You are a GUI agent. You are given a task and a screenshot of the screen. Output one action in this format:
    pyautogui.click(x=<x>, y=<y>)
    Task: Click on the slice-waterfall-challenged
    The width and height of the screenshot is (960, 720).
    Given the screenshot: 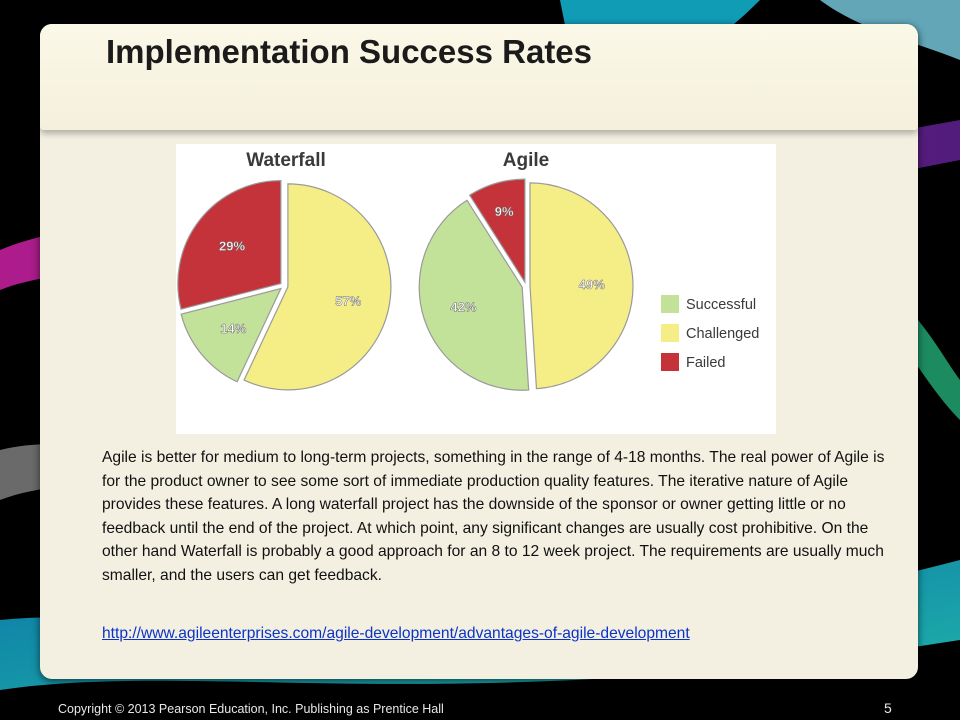 What is the action you would take?
    pyautogui.click(x=317, y=287)
    